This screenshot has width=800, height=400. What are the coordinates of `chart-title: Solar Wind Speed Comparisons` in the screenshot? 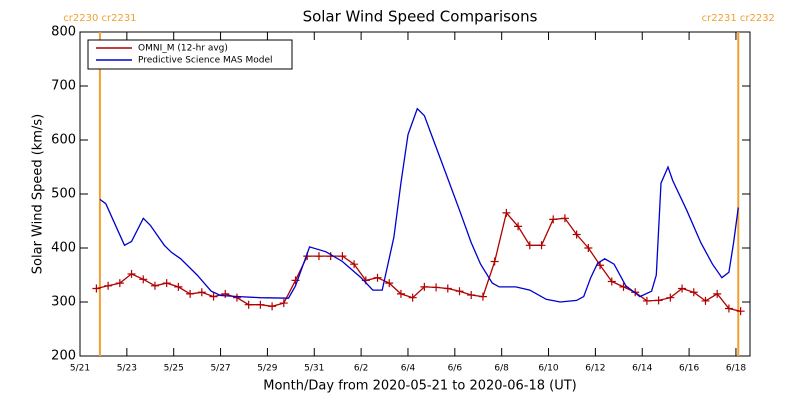 It's located at (420, 17).